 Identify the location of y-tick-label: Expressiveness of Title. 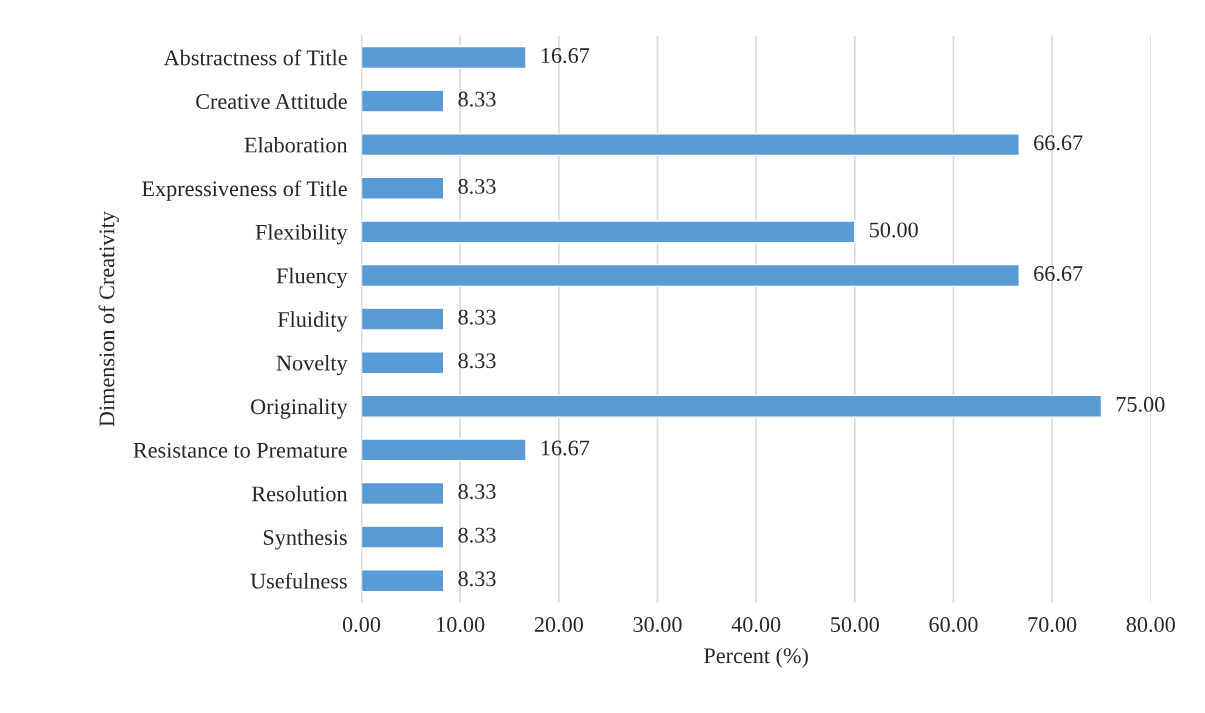
(244, 190).